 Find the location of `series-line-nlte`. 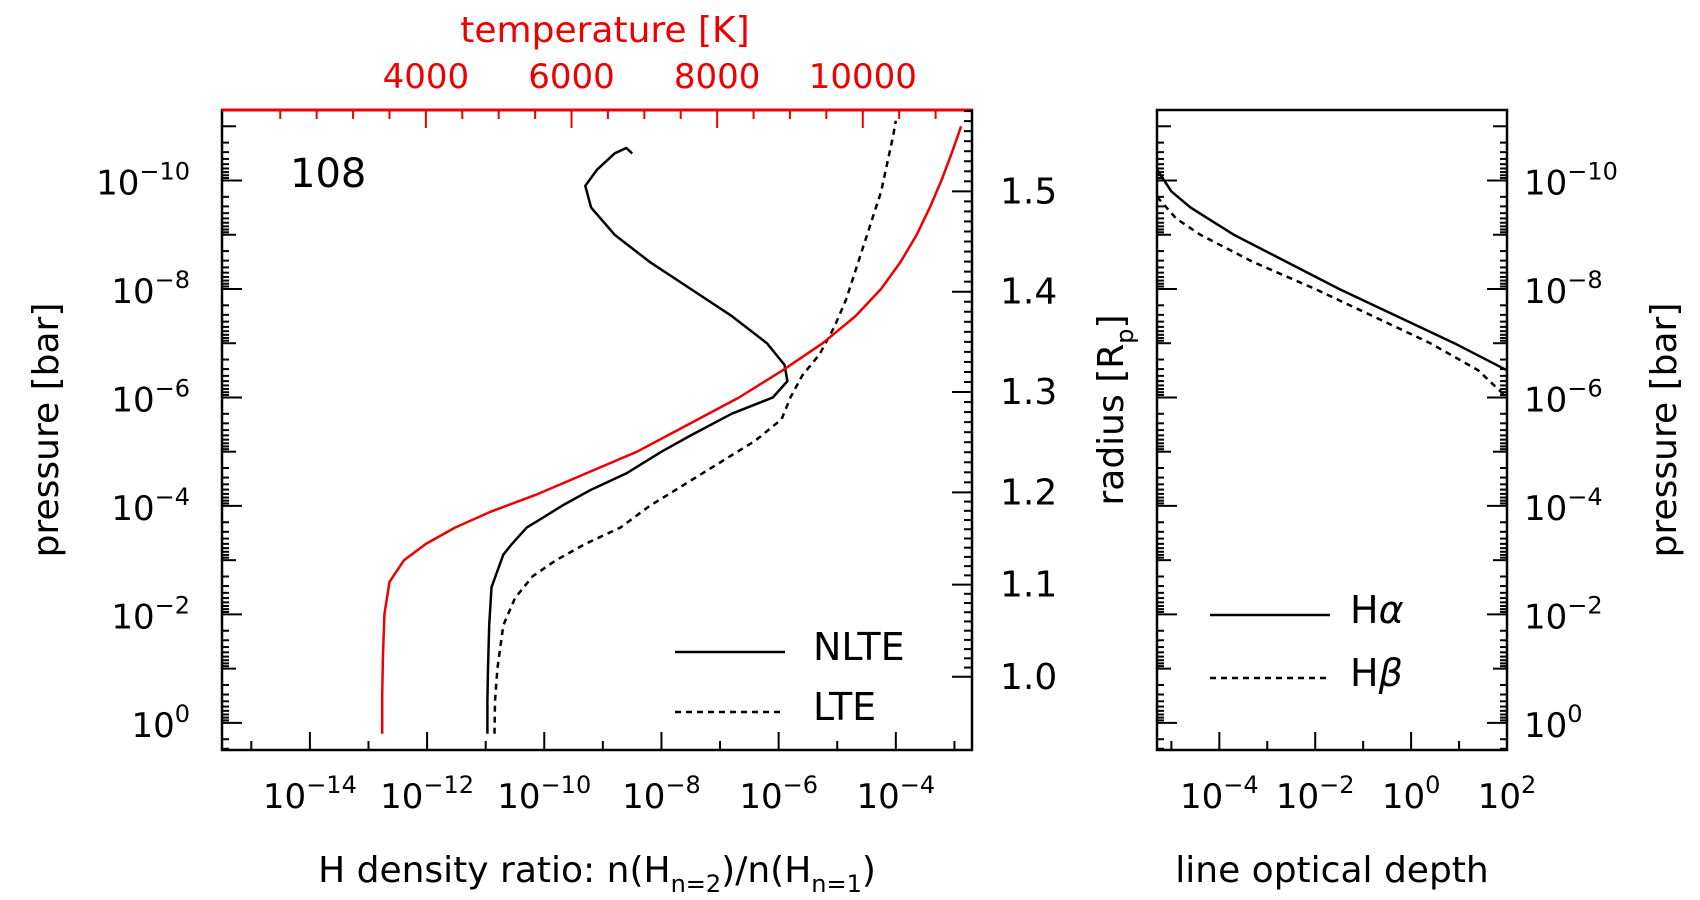

series-line-nlte is located at coordinates (637, 440).